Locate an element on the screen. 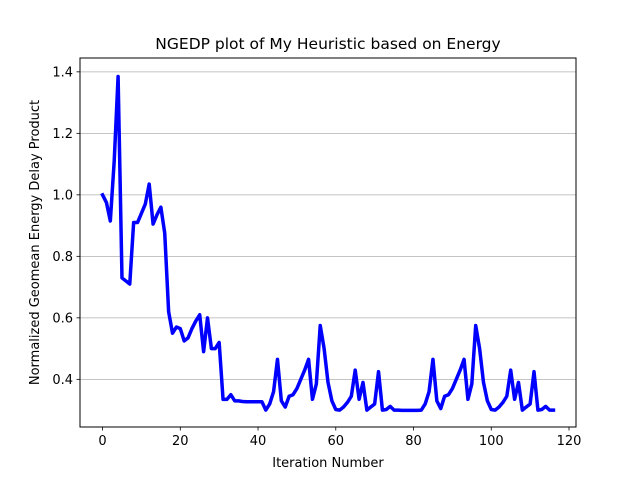 This screenshot has width=640, height=480. y-axis-label: Normalized Geomean Energy Delay Product is located at coordinates (35, 242).